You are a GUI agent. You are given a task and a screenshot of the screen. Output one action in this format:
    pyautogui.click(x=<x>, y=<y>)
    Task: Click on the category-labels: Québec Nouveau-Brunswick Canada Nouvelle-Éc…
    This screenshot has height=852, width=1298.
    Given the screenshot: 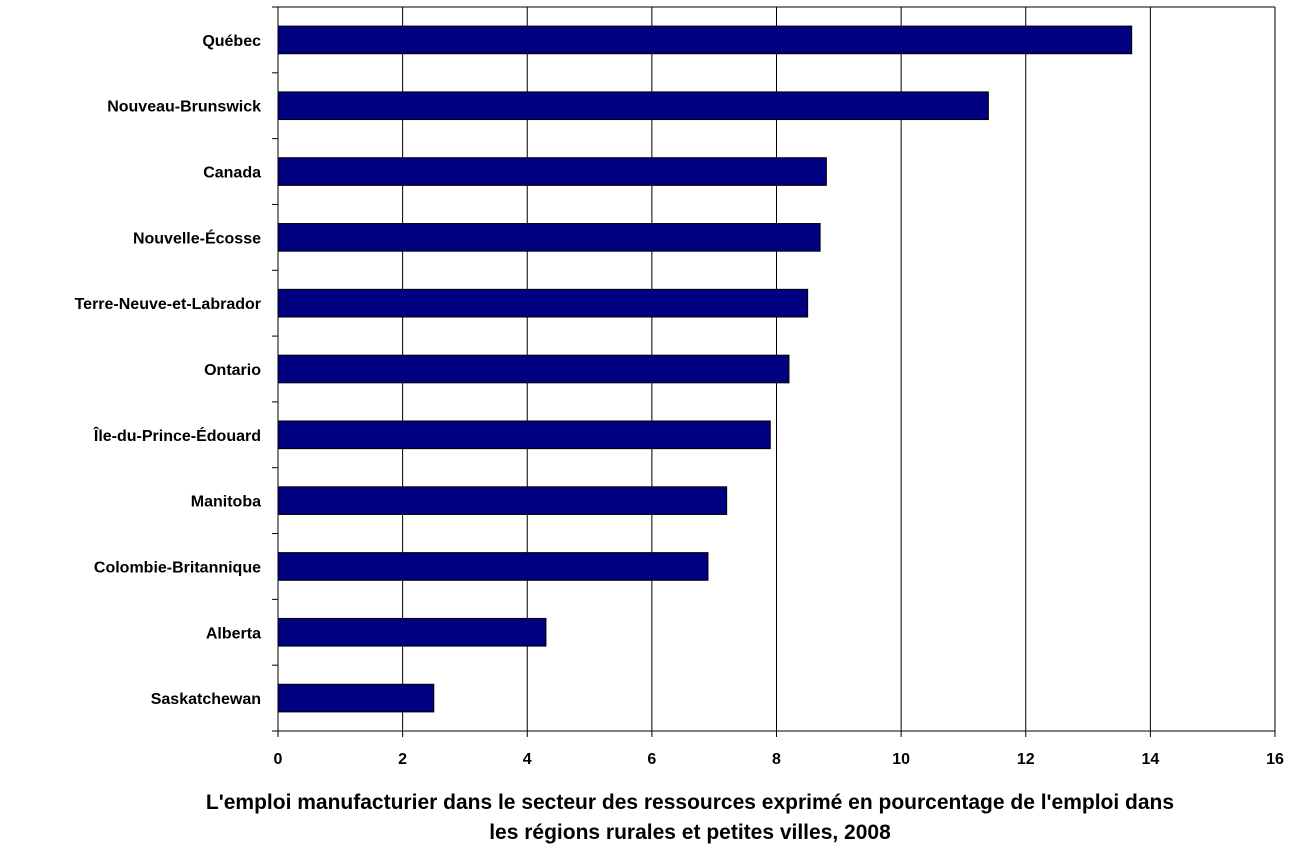 What is the action you would take?
    pyautogui.click(x=168, y=370)
    